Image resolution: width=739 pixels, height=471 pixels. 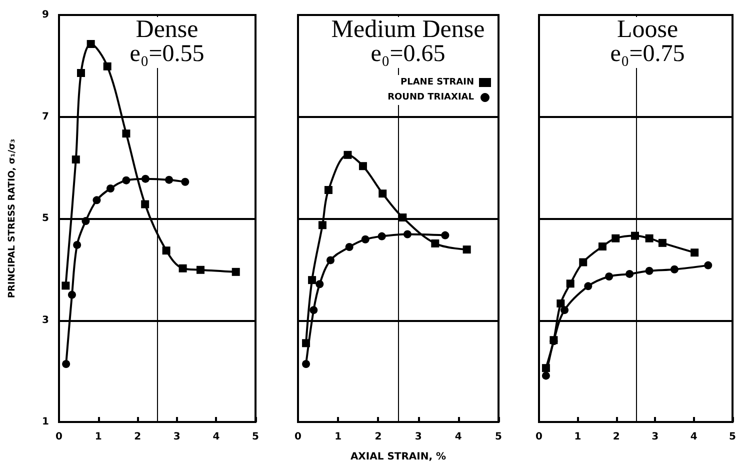 I want to click on text: e₀=0.65, so click(x=408, y=54).